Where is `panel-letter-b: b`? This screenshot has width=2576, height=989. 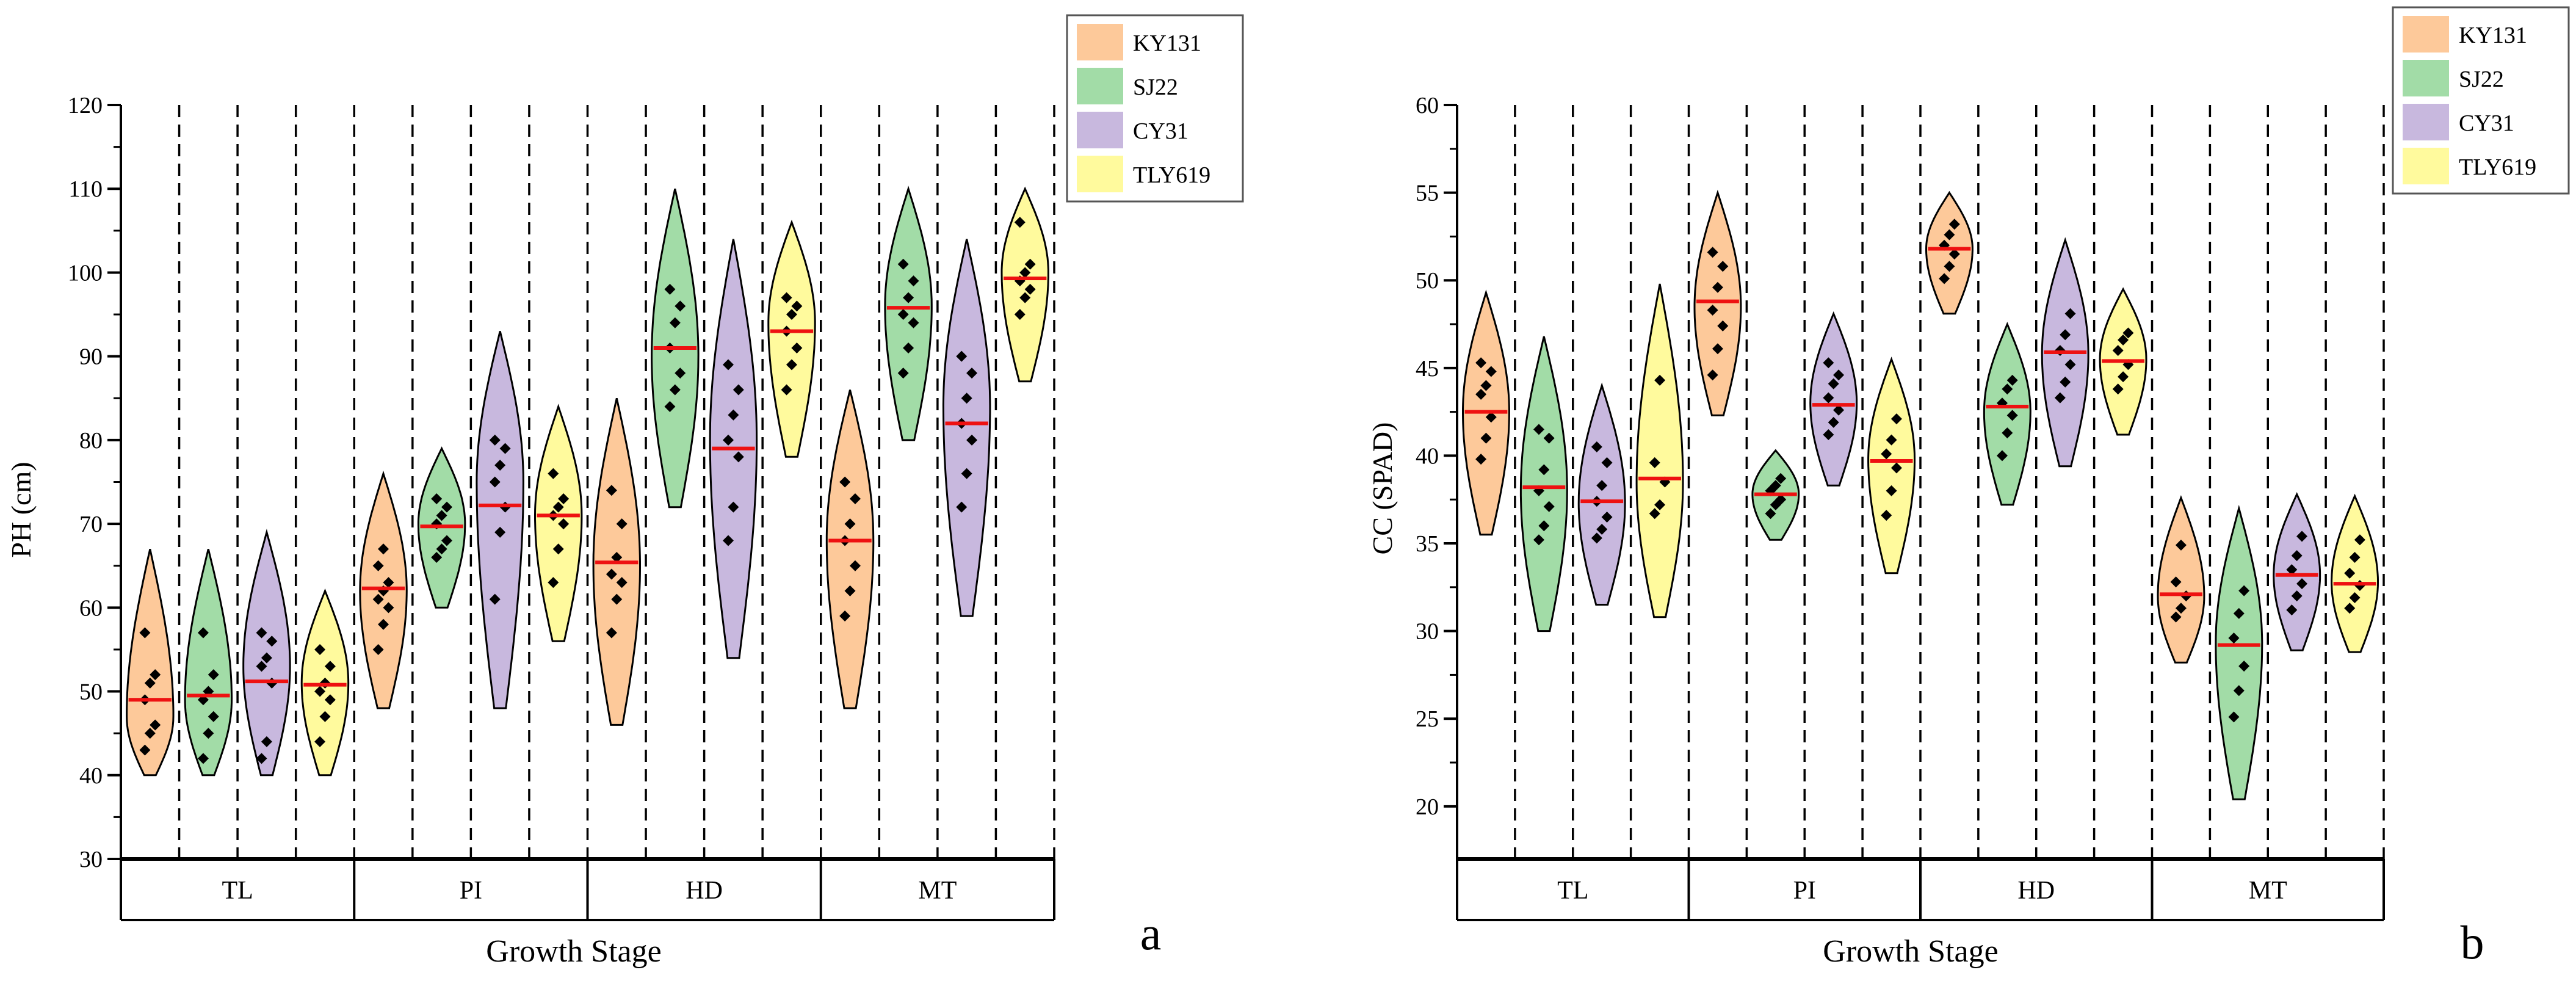 panel-letter-b: b is located at coordinates (2472, 943).